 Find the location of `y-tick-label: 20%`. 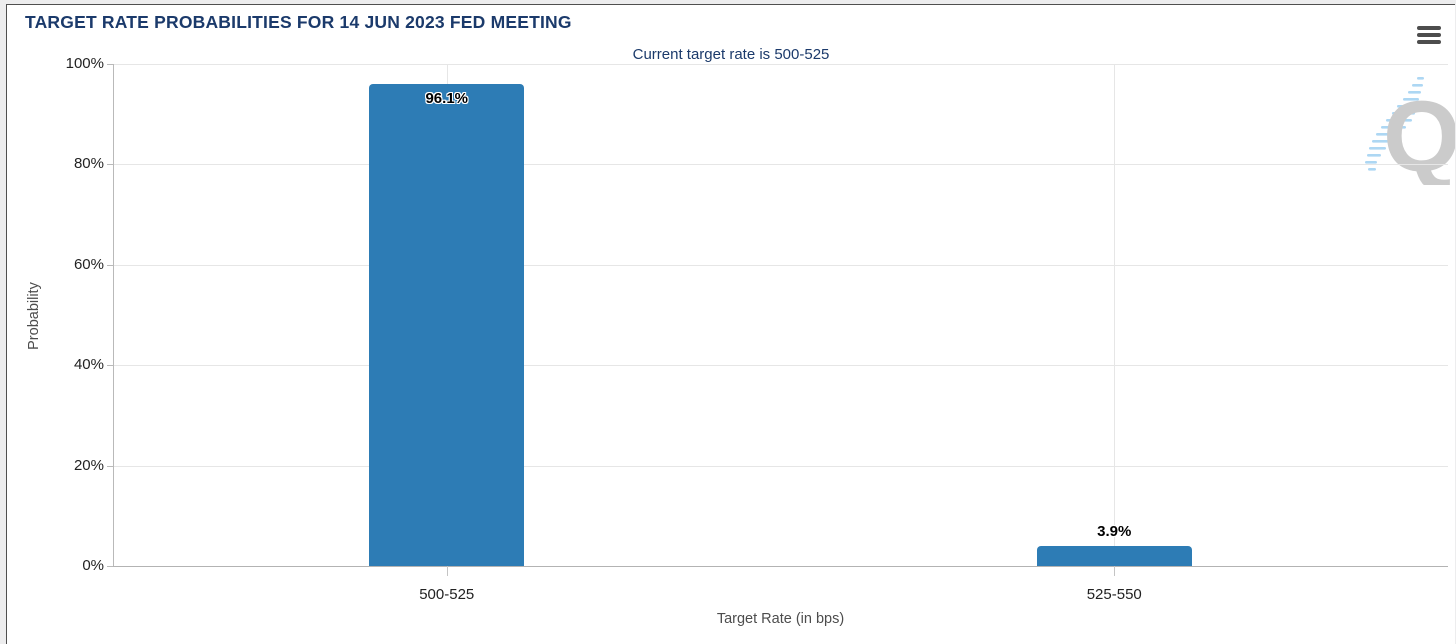

y-tick-label: 20% is located at coordinates (88, 465).